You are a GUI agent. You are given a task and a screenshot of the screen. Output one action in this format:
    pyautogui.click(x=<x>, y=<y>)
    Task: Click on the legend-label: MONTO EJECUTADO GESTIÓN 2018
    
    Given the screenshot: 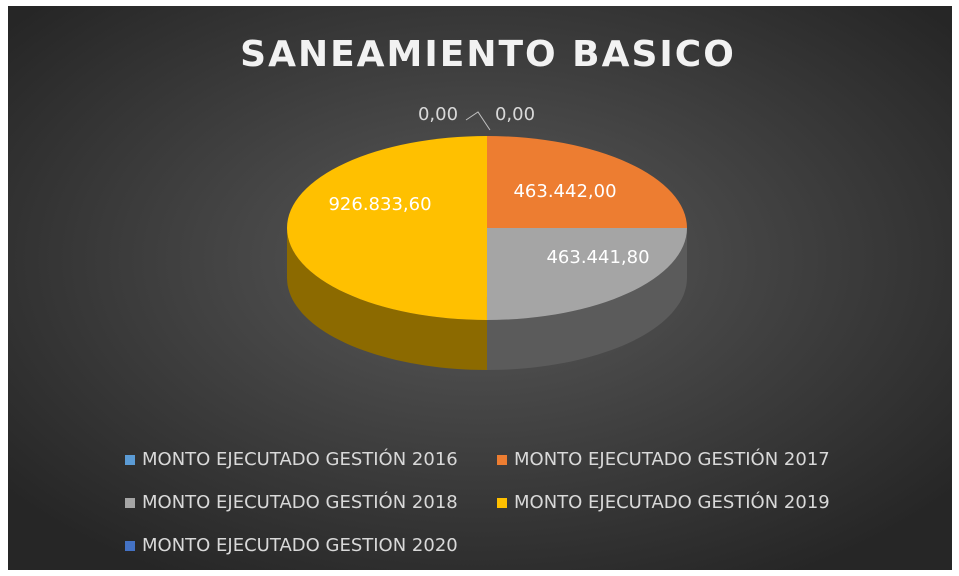 What is the action you would take?
    pyautogui.click(x=300, y=502)
    